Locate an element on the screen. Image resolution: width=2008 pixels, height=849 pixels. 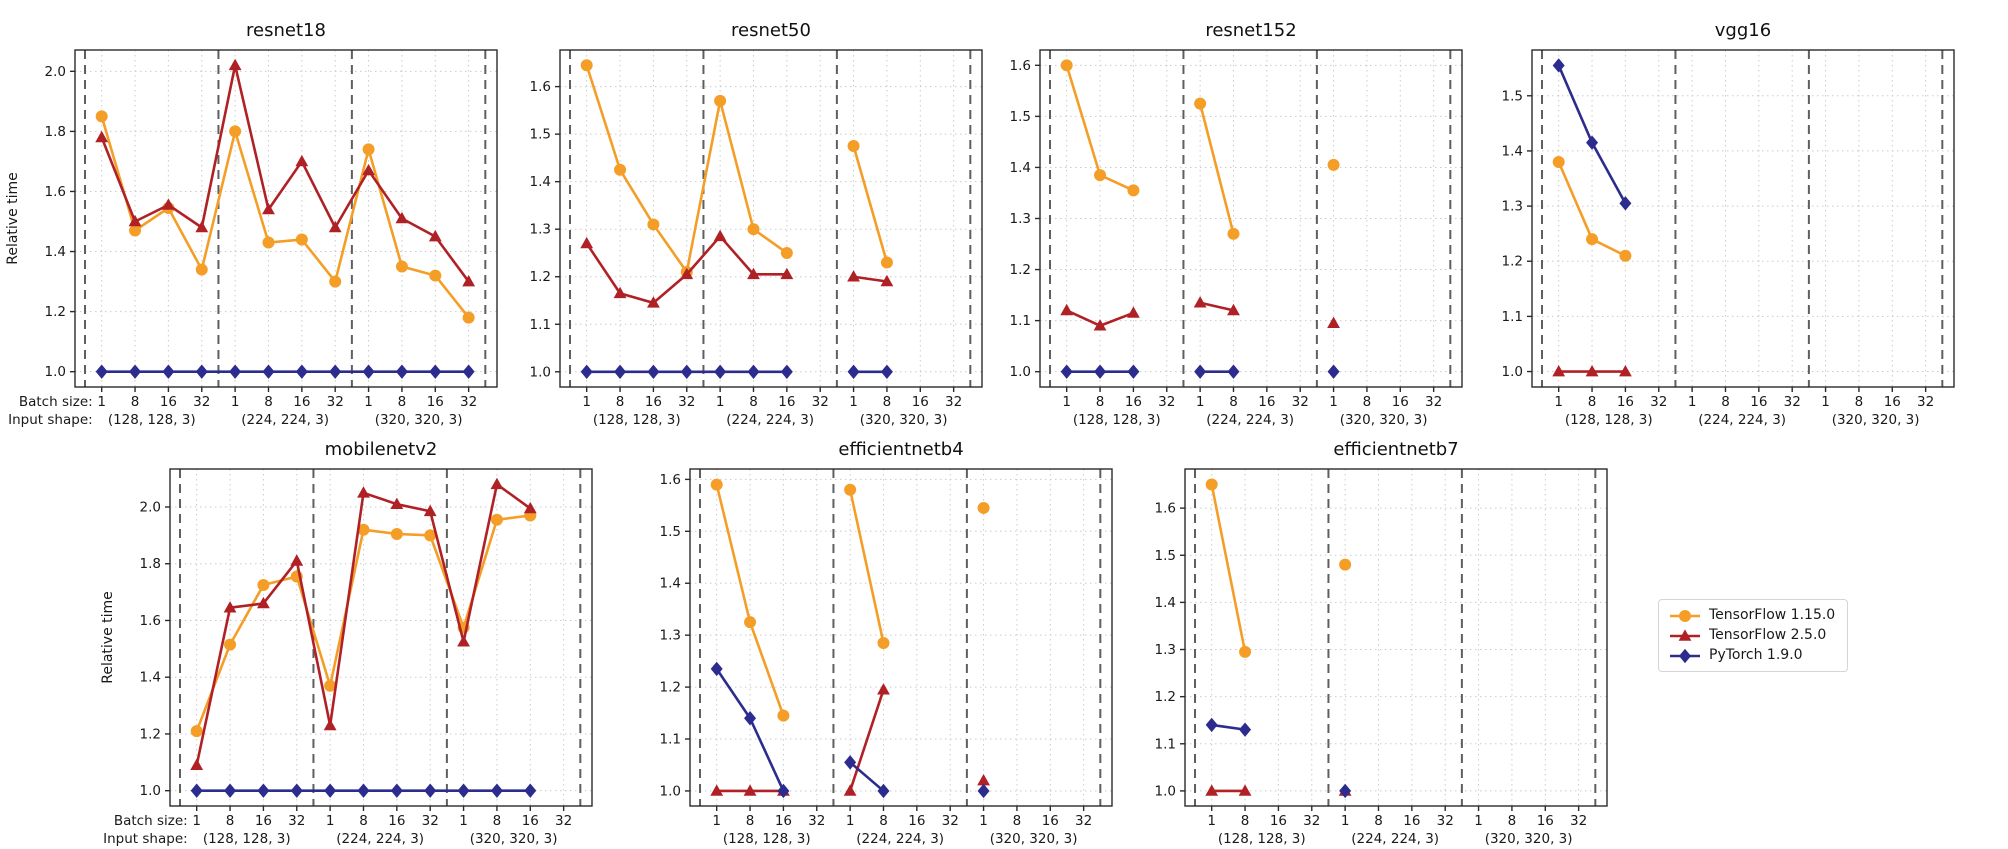
y-tick-label: 1.1 is located at coordinates (1165, 744).